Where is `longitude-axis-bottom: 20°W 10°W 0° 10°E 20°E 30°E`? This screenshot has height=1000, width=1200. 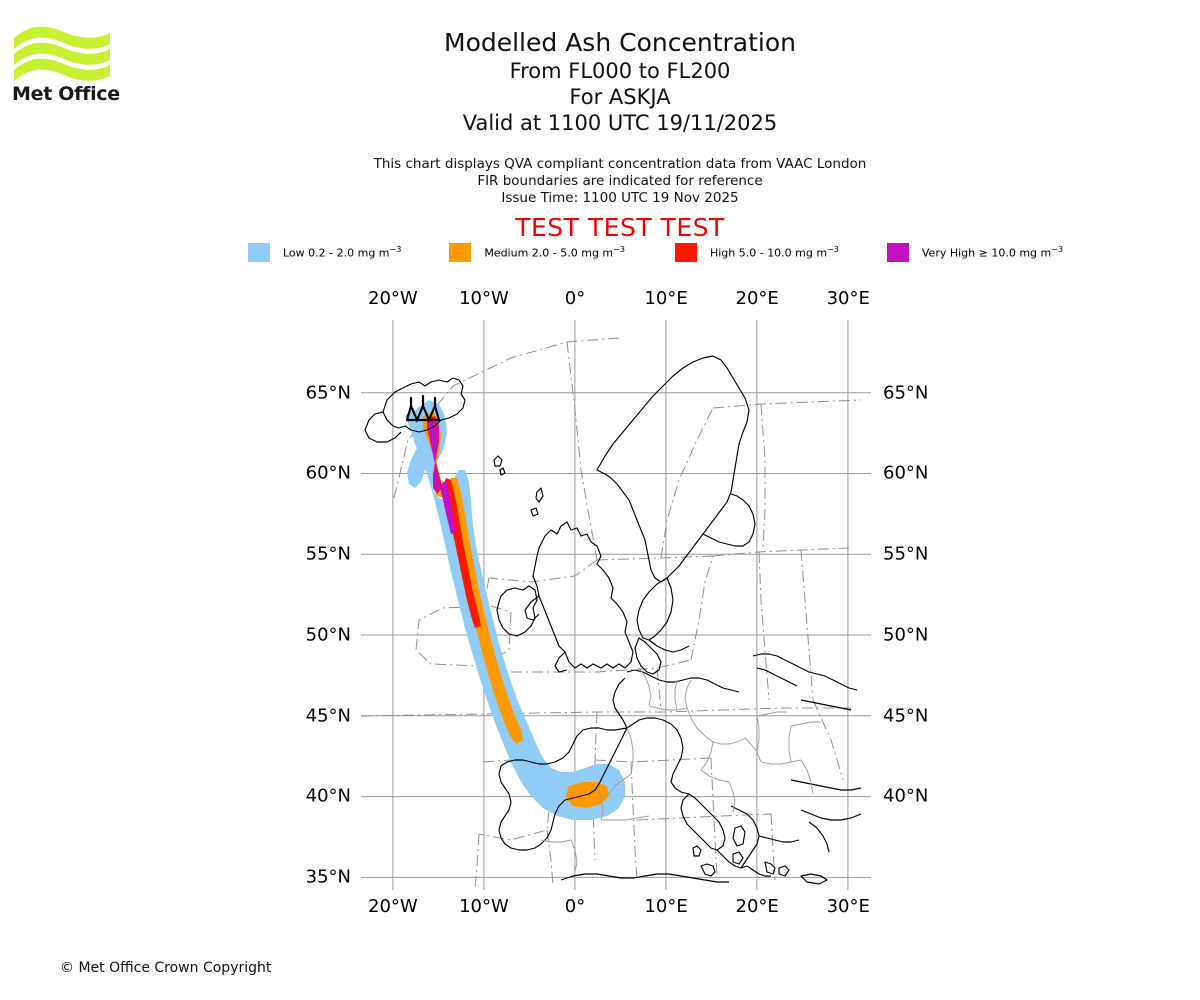 longitude-axis-bottom: 20°W 10°W 0° 10°E 20°E 30°E is located at coordinates (616, 910).